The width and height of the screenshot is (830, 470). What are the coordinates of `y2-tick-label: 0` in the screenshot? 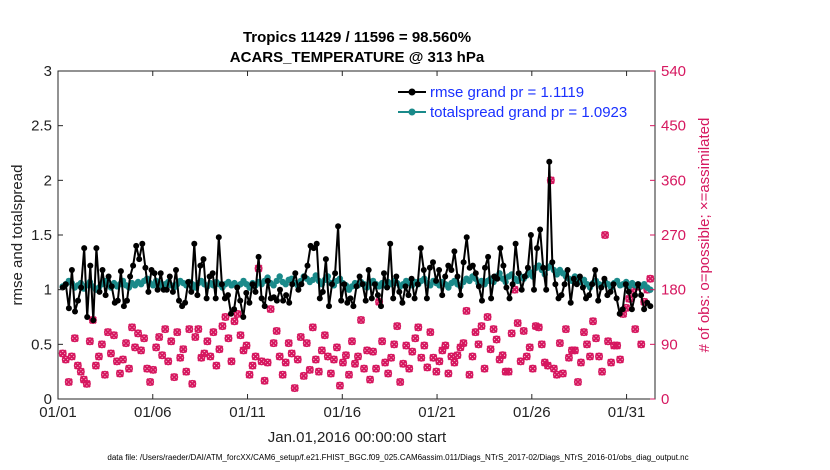 It's located at (665, 399).